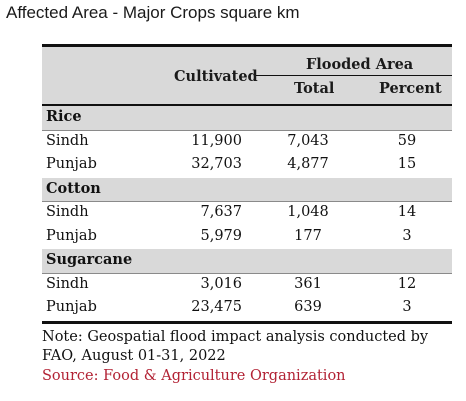 The image size is (466, 401). Describe the element at coordinates (407, 212) in the screenshot. I see `percent-cell: 14` at that location.